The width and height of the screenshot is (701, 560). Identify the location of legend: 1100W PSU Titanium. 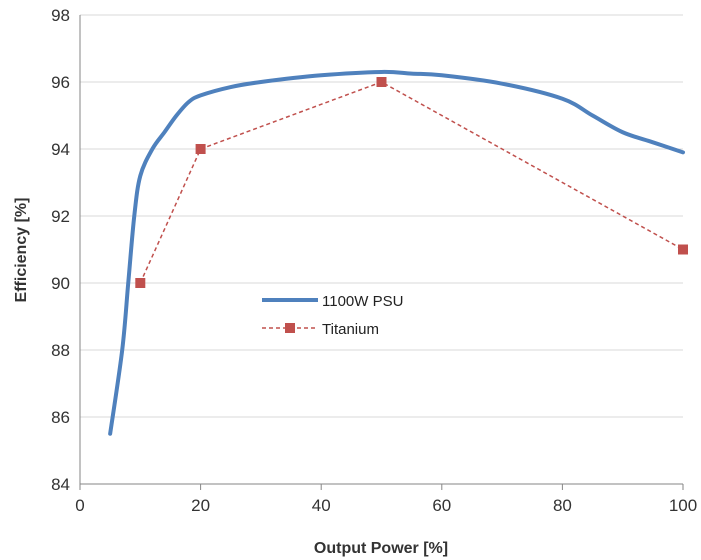
(332, 315).